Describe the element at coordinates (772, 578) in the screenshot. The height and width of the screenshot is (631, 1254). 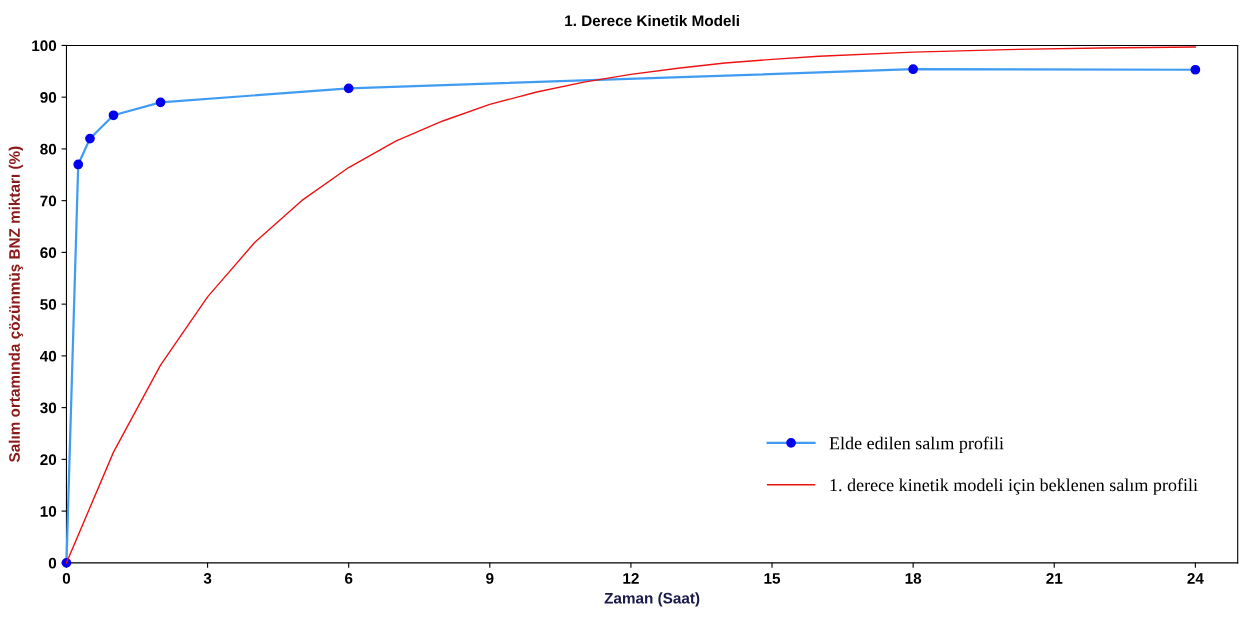
I see `x-tick-label: 15` at that location.